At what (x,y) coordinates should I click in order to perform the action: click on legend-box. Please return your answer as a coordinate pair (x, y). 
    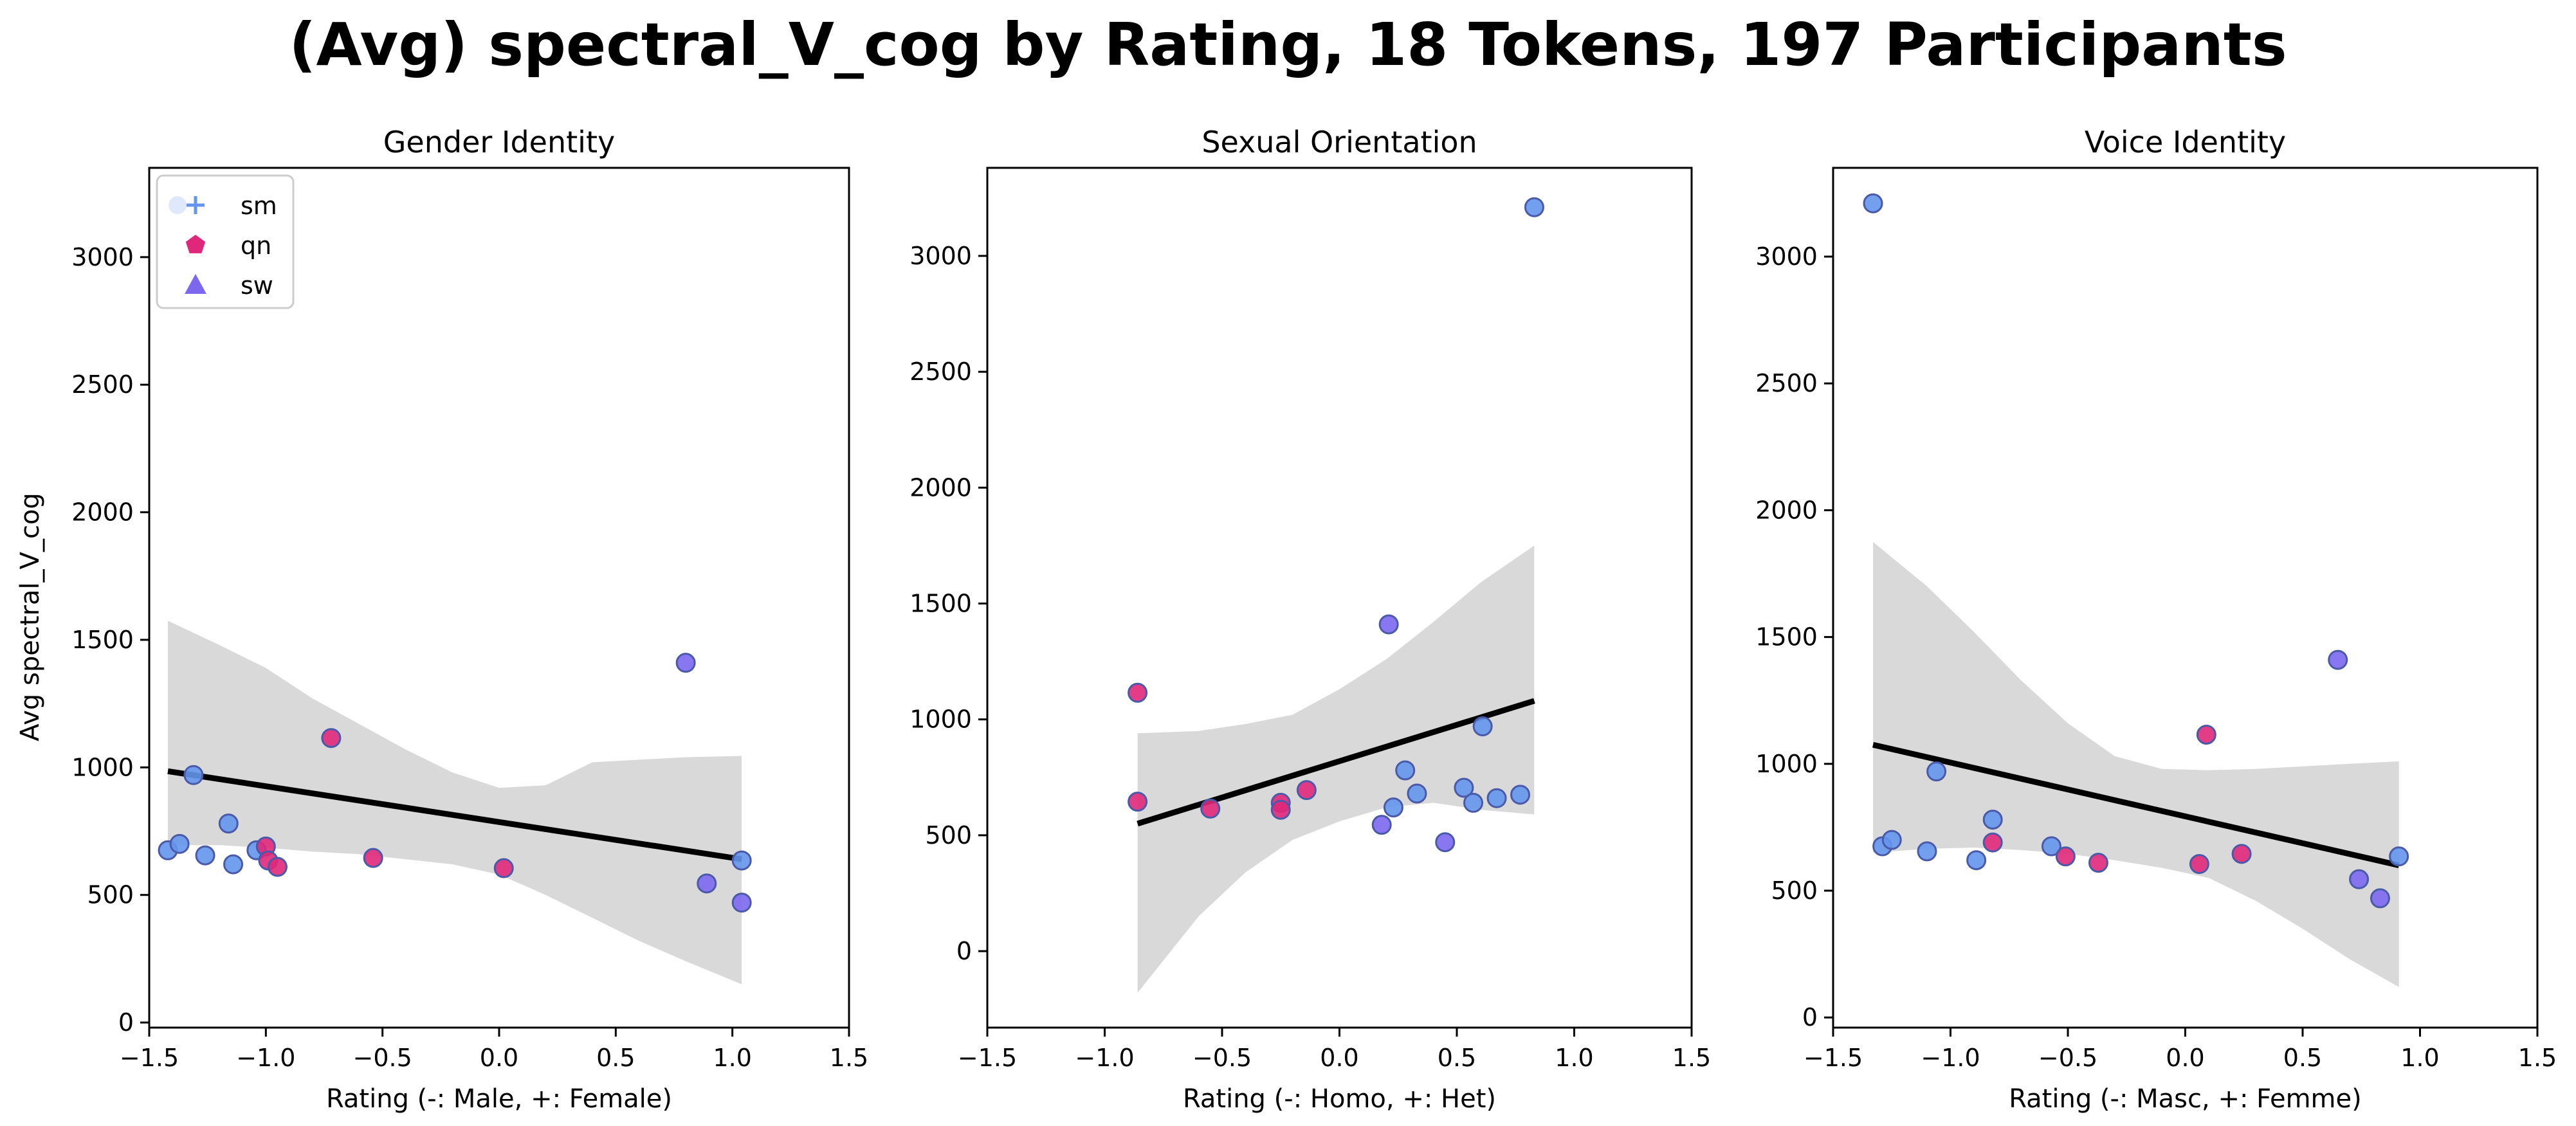
    Looking at the image, I should click on (225, 241).